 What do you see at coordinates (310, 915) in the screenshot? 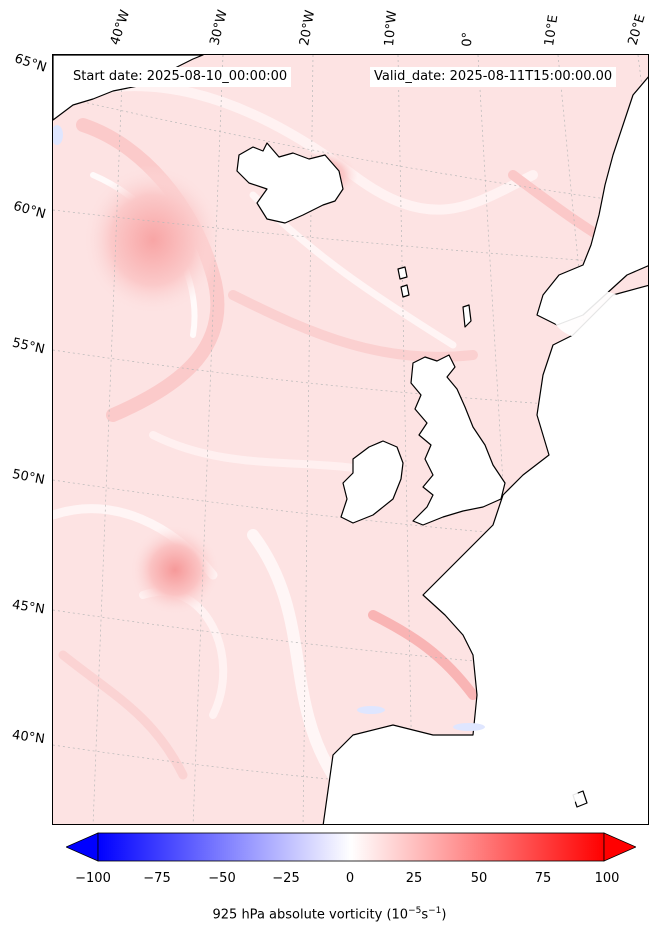
I see `colorbar-label-prefix: 925 hPa absolute vorticity (10` at bounding box center [310, 915].